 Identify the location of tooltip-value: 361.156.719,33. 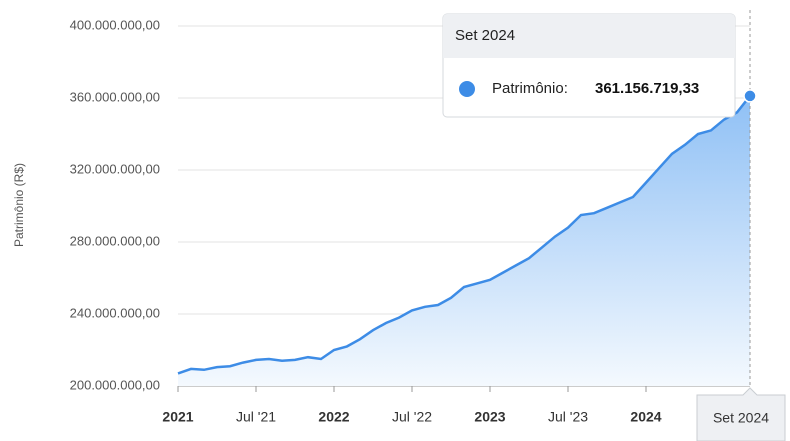
(647, 88).